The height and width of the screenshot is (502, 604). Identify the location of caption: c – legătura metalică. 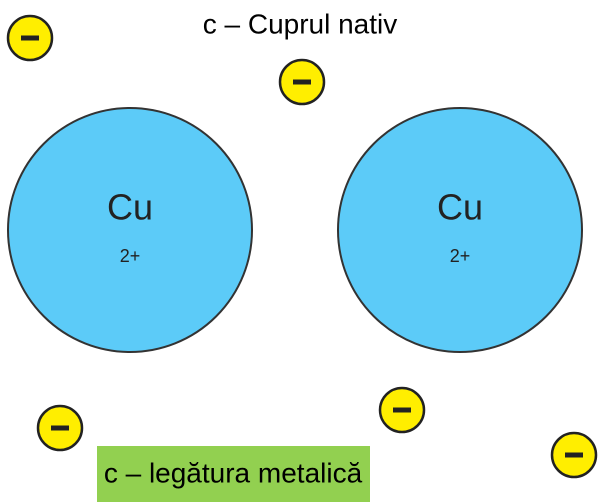
(233, 472).